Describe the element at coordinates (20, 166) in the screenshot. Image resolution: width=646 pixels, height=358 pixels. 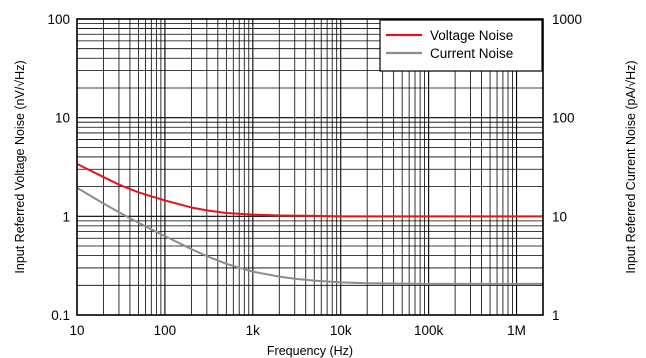
I see `y-axis-left-title: Input Referred Voltage Noise (nV/√Hz)` at that location.